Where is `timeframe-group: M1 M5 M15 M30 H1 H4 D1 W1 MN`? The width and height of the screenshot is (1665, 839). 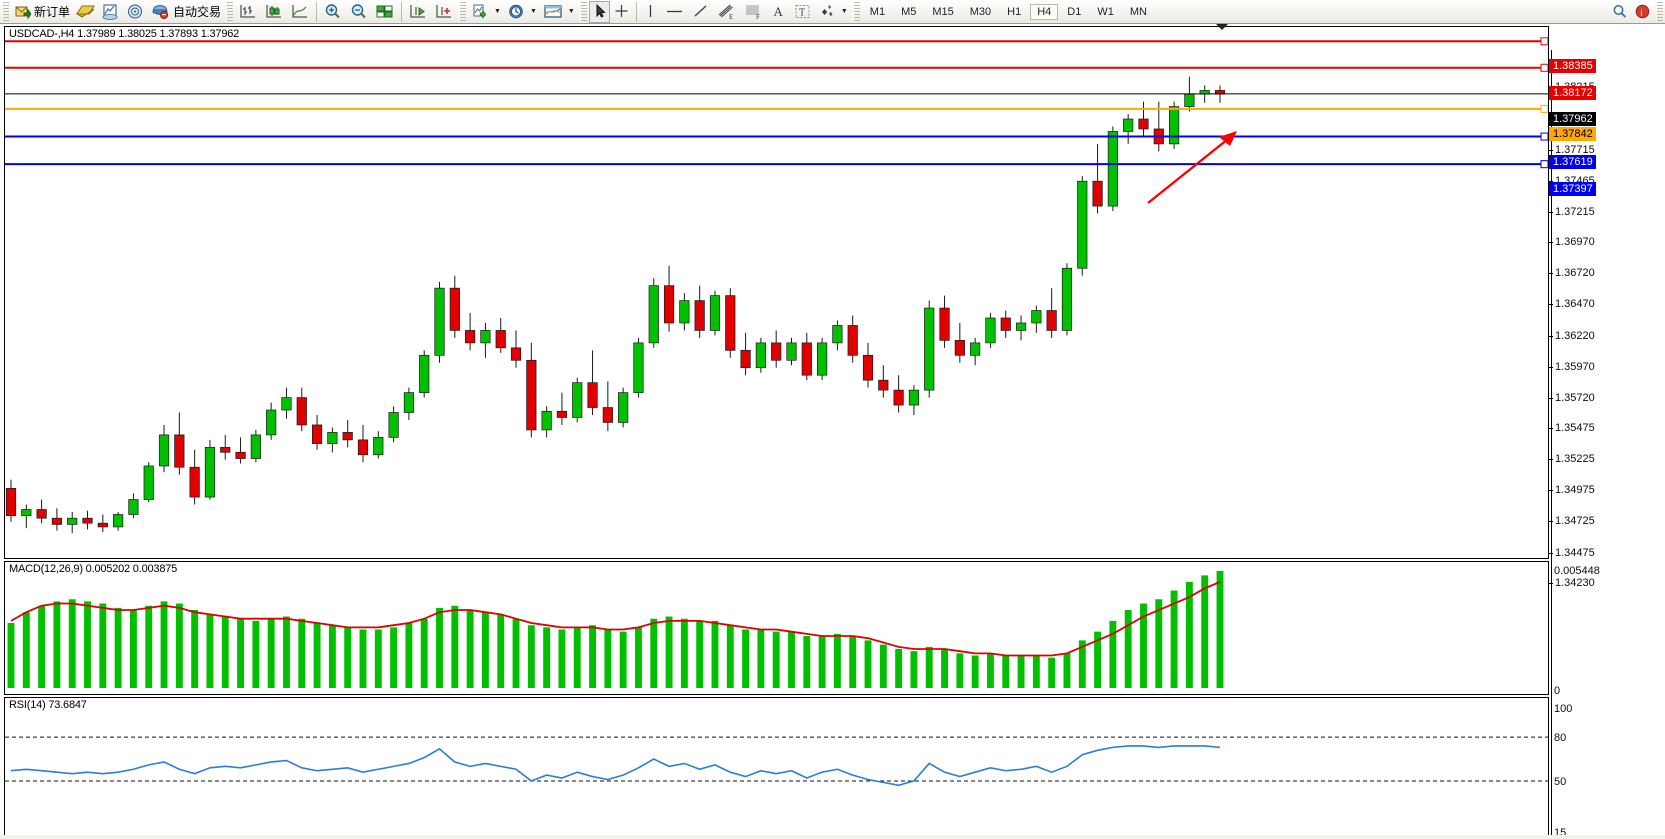
timeframe-group: M1 M5 M15 M30 H1 H4 D1 W1 MN is located at coordinates (1008, 11).